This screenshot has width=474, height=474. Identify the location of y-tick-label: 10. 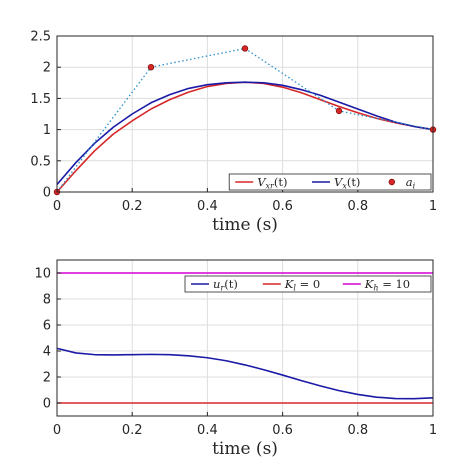
(42, 274).